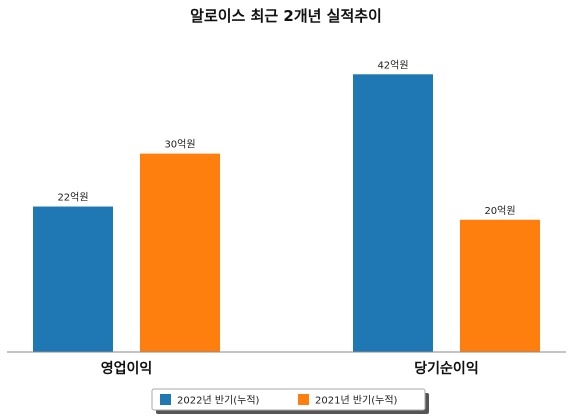 Image resolution: width=572 pixels, height=418 pixels. Describe the element at coordinates (218, 401) in the screenshot. I see `legend-label-1: 2022년 반기(누적)` at that location.